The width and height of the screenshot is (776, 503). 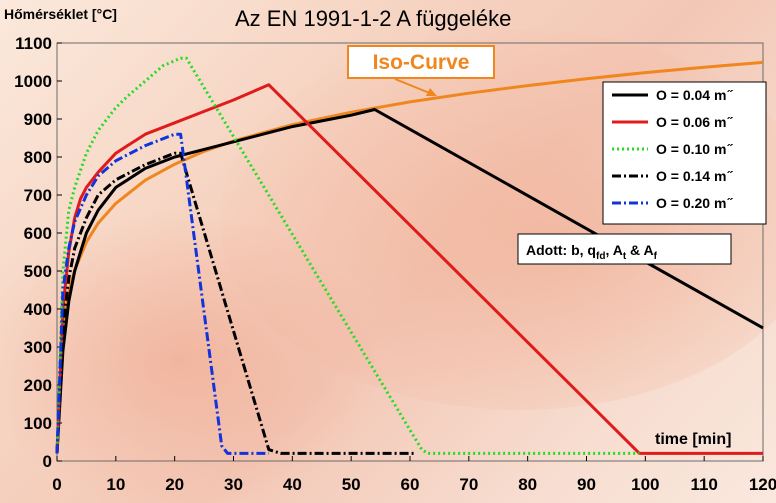 What do you see at coordinates (38, 347) in the screenshot?
I see `y-tick-label: 300` at bounding box center [38, 347].